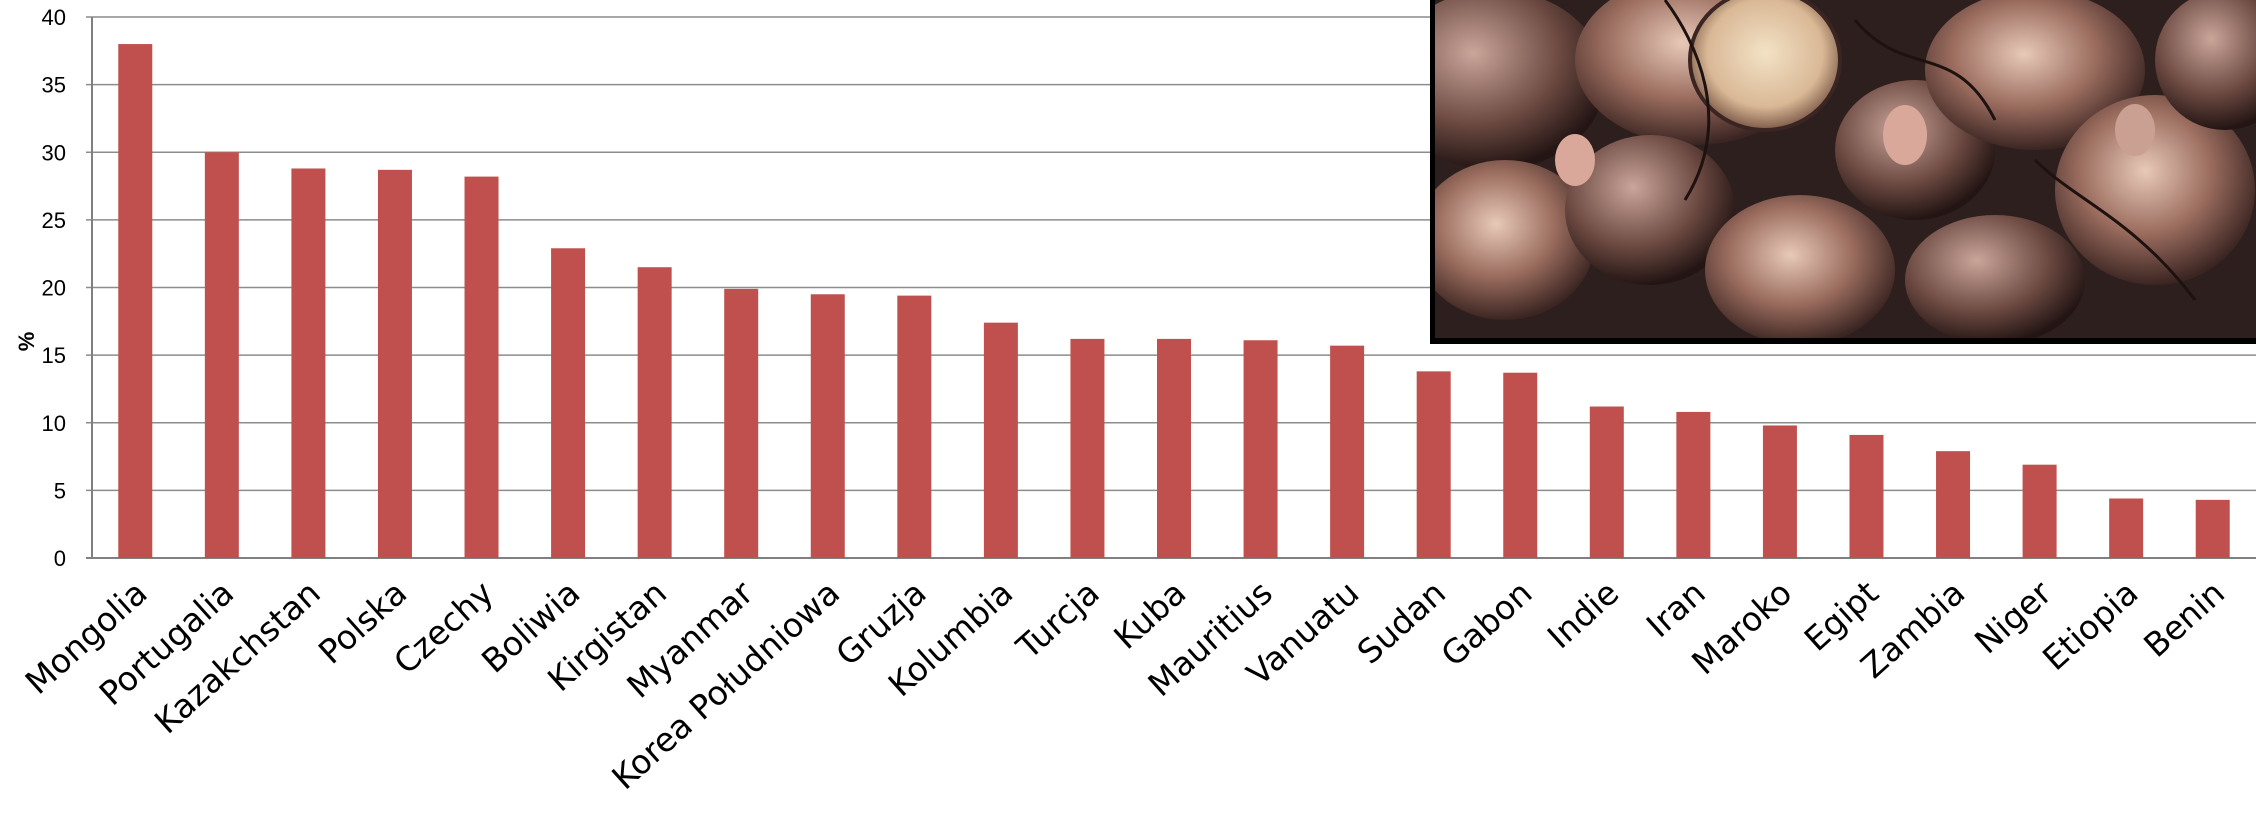  Describe the element at coordinates (54, 17) in the screenshot. I see `y-tick-label: 40` at that location.